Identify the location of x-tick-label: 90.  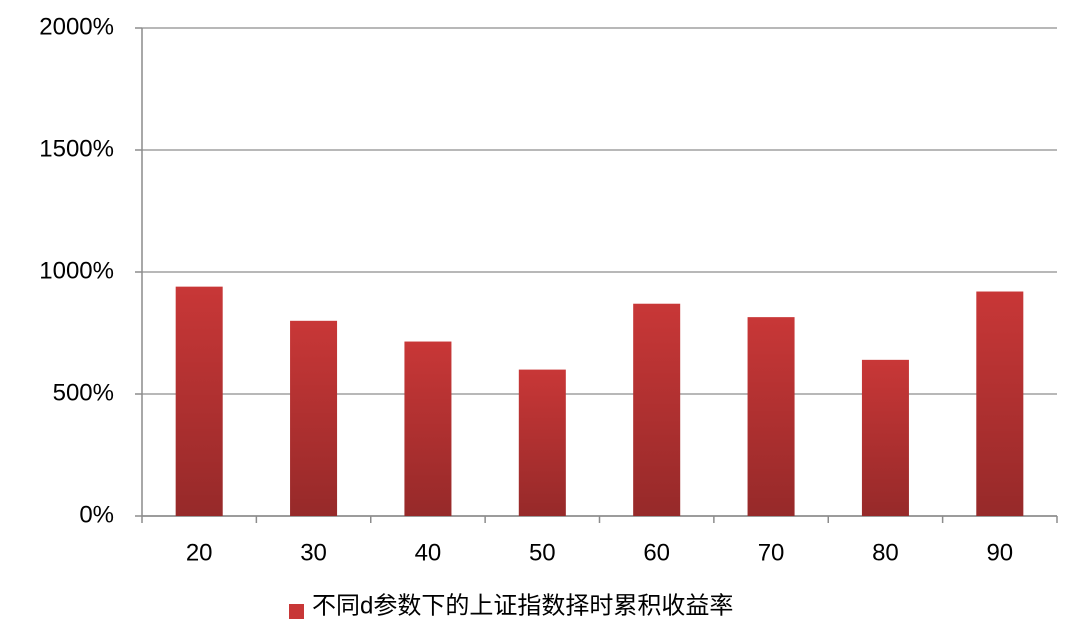
(999, 552).